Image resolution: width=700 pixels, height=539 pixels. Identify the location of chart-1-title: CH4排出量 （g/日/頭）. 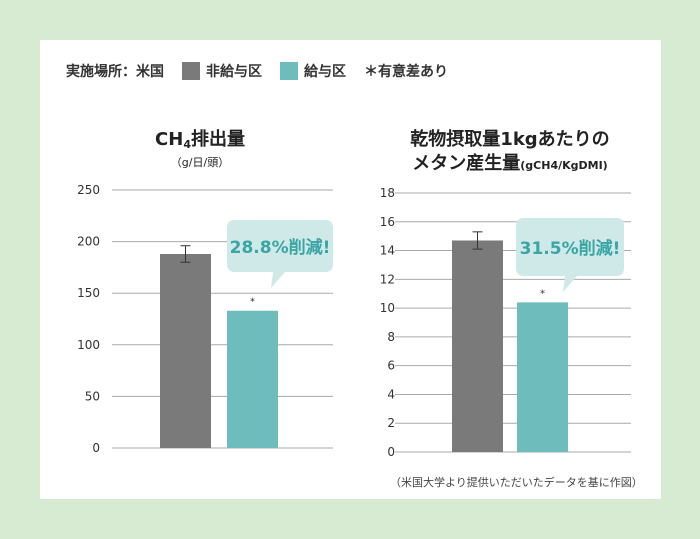
(200, 149).